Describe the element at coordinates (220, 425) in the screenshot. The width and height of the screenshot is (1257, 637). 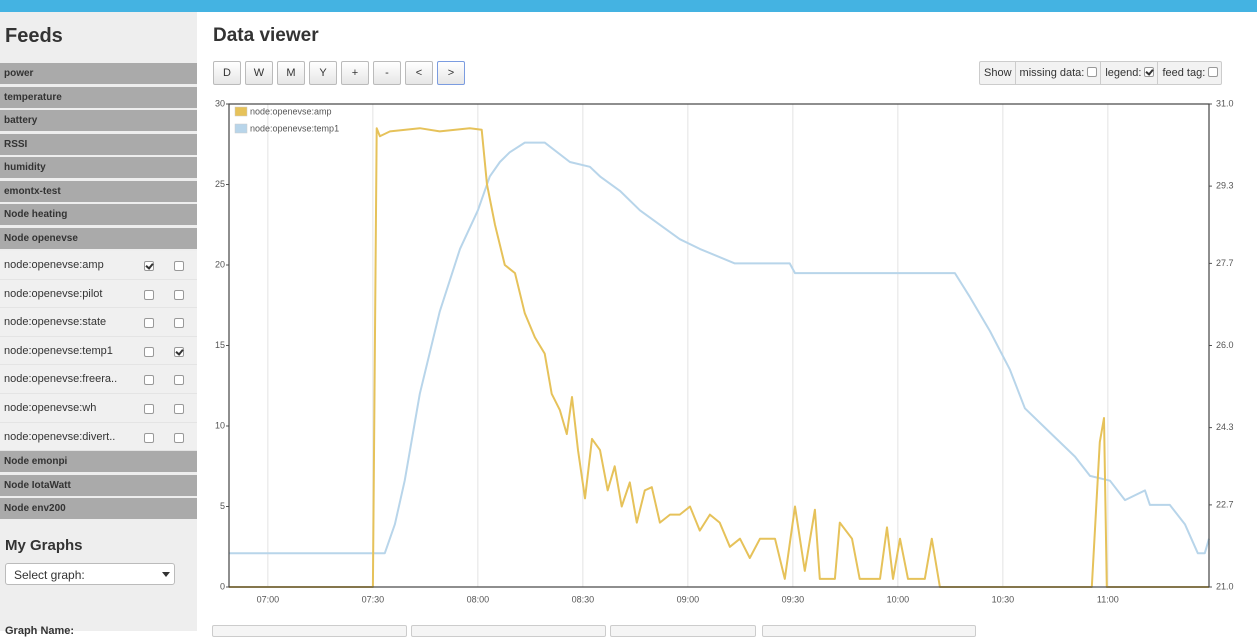
I see `y-tick-label: 10` at that location.